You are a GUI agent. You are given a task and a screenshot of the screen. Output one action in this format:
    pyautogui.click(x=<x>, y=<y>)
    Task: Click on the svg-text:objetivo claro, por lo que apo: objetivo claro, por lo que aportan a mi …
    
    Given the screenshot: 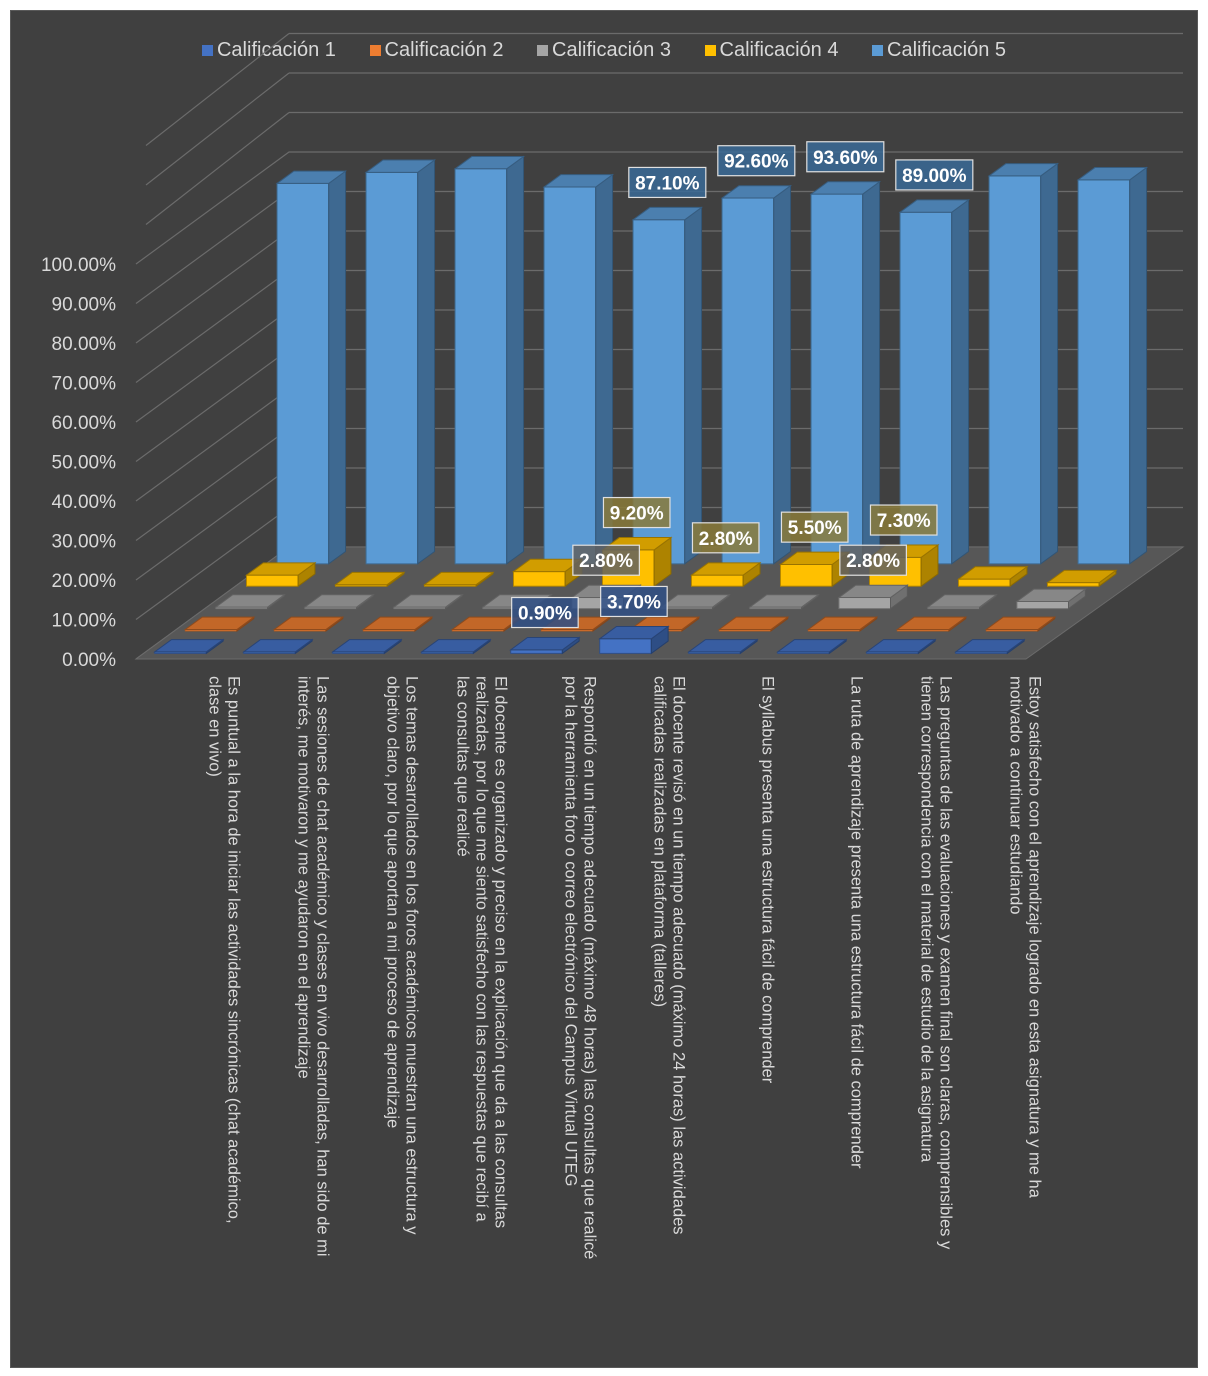 What is the action you would take?
    pyautogui.click(x=393, y=902)
    